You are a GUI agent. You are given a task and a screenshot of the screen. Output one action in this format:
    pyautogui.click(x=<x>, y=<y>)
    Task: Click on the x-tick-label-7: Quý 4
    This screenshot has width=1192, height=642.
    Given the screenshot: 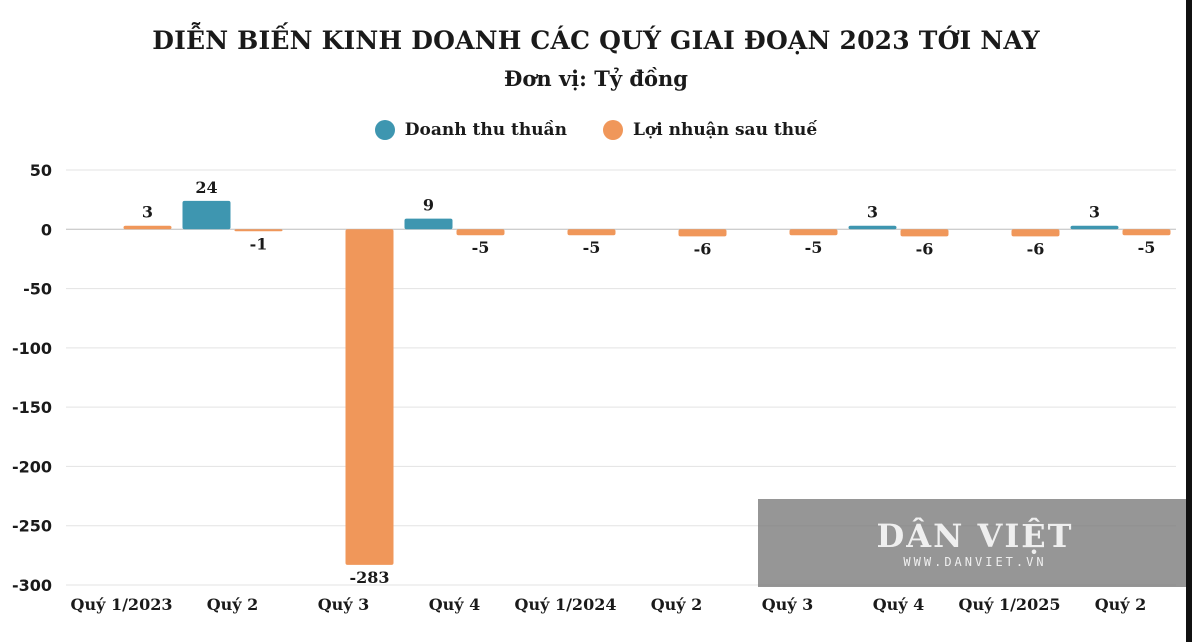 What is the action you would take?
    pyautogui.click(x=899, y=604)
    